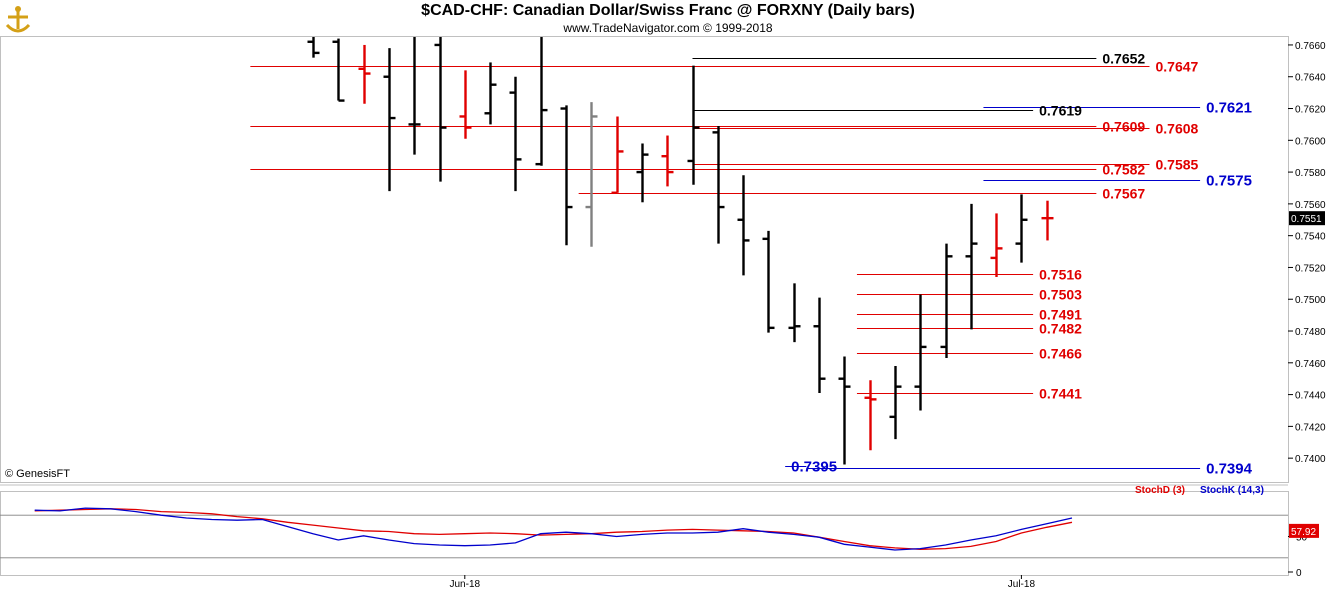  Describe the element at coordinates (1310, 364) in the screenshot. I see `price-axis-tick-label: 0.7460` at that location.